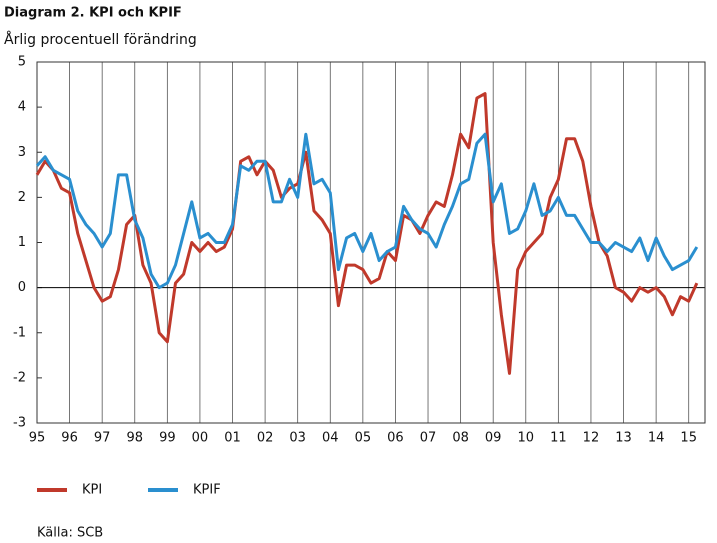 The image size is (717, 543). Describe the element at coordinates (37, 438) in the screenshot. I see `x-tick-label: 95` at that location.